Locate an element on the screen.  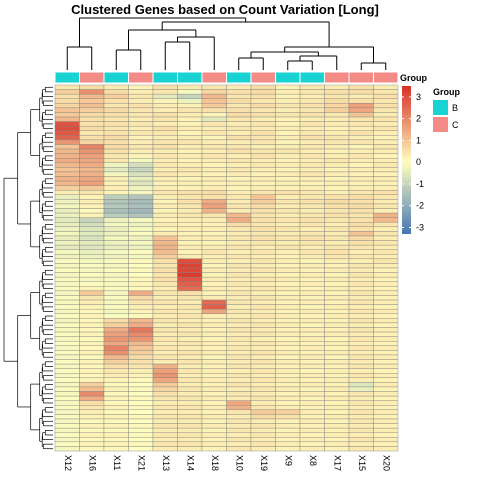
column-label: X13 is located at coordinates (166, 463).